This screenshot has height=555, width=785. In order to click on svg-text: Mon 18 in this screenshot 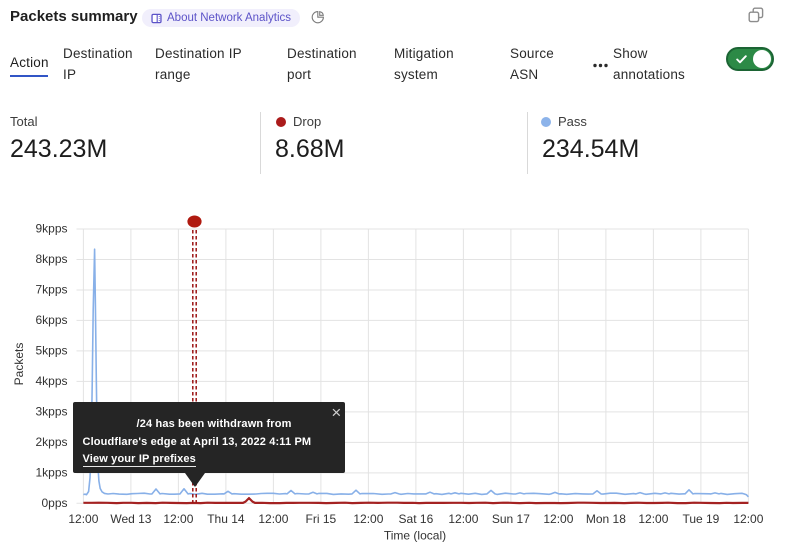, I will do `click(606, 519)`.